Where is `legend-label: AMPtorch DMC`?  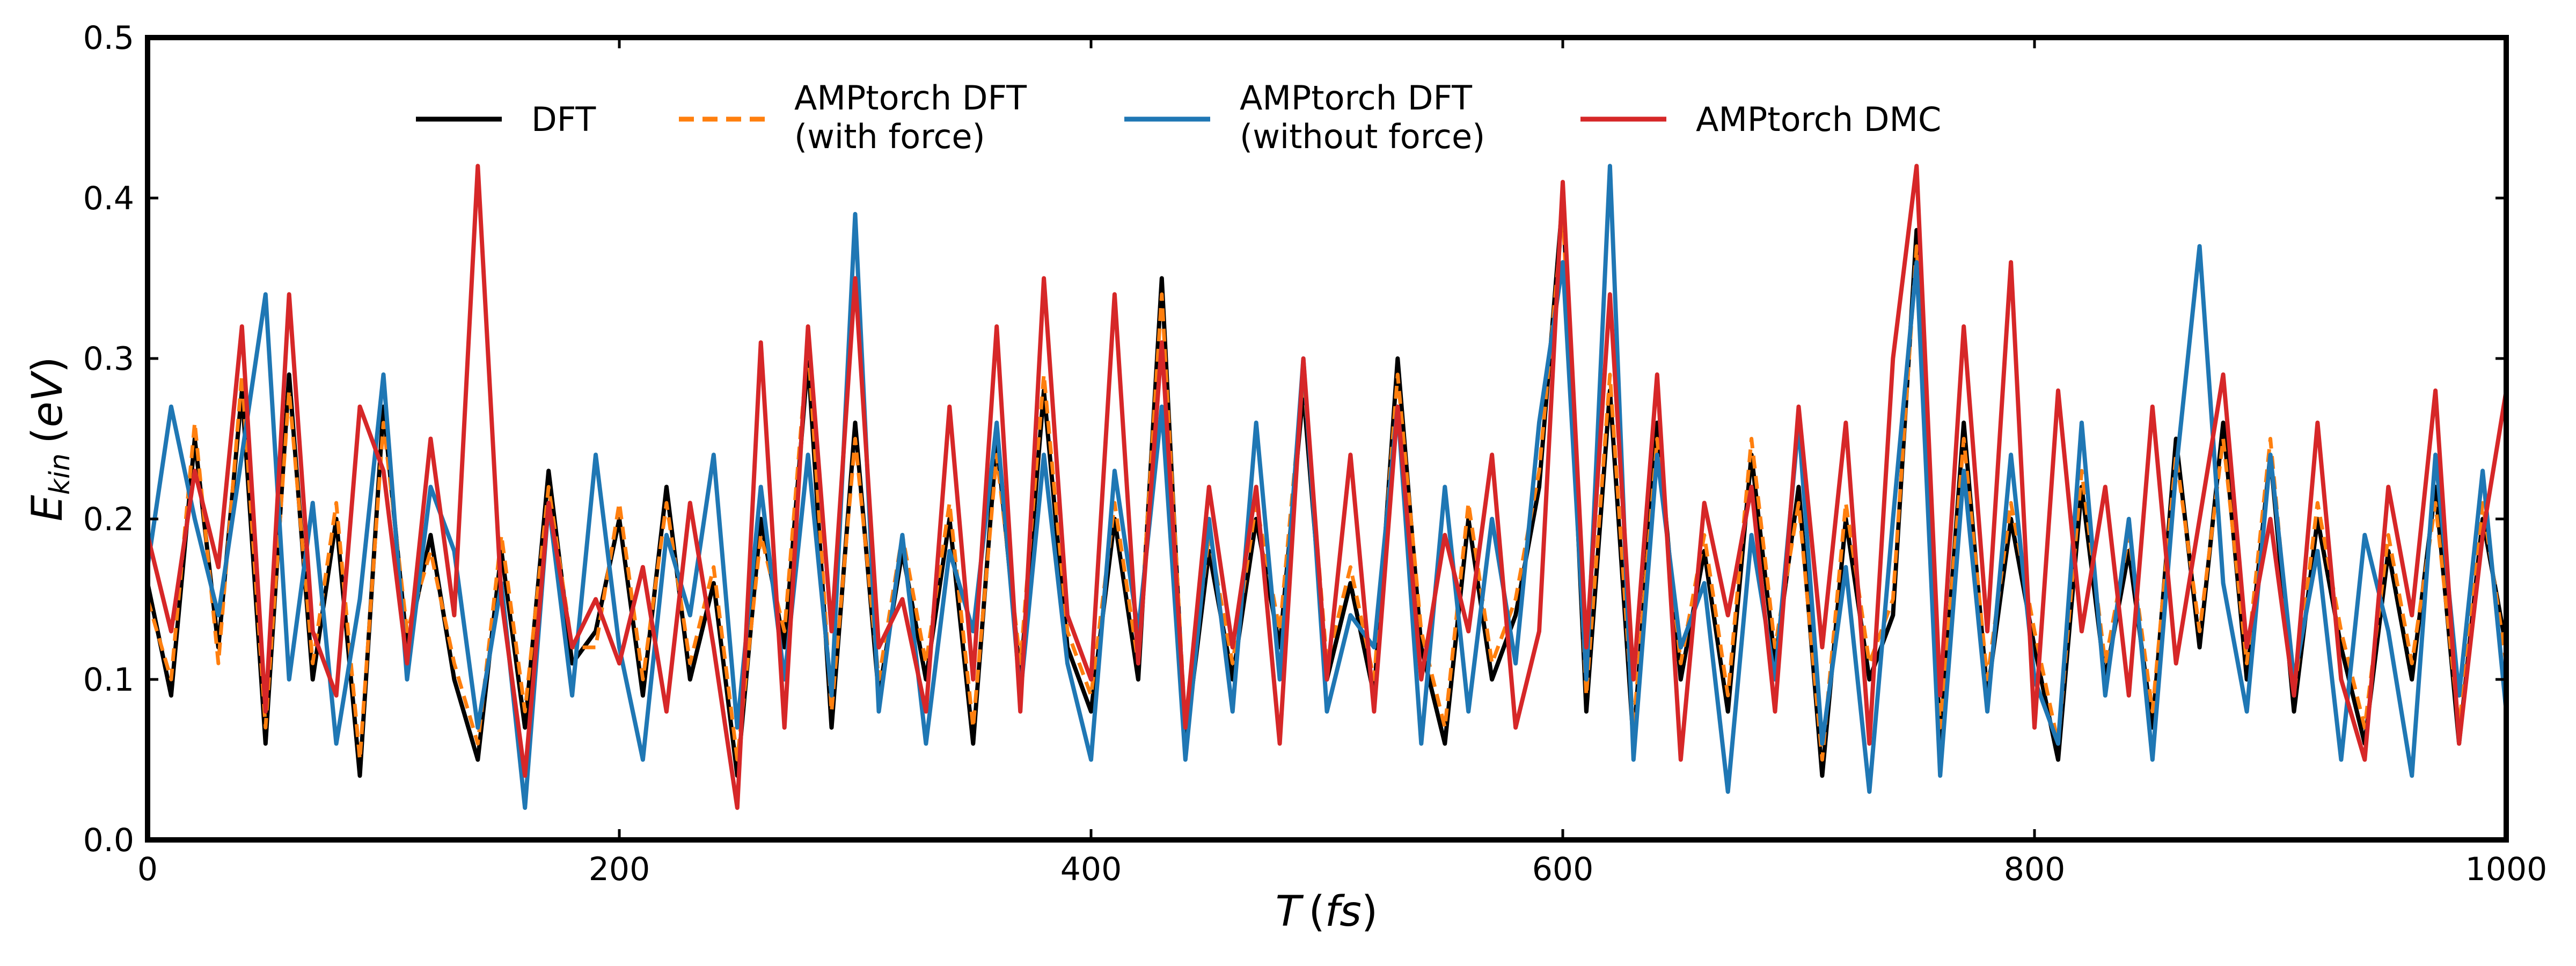 legend-label: AMPtorch DMC is located at coordinates (1818, 119).